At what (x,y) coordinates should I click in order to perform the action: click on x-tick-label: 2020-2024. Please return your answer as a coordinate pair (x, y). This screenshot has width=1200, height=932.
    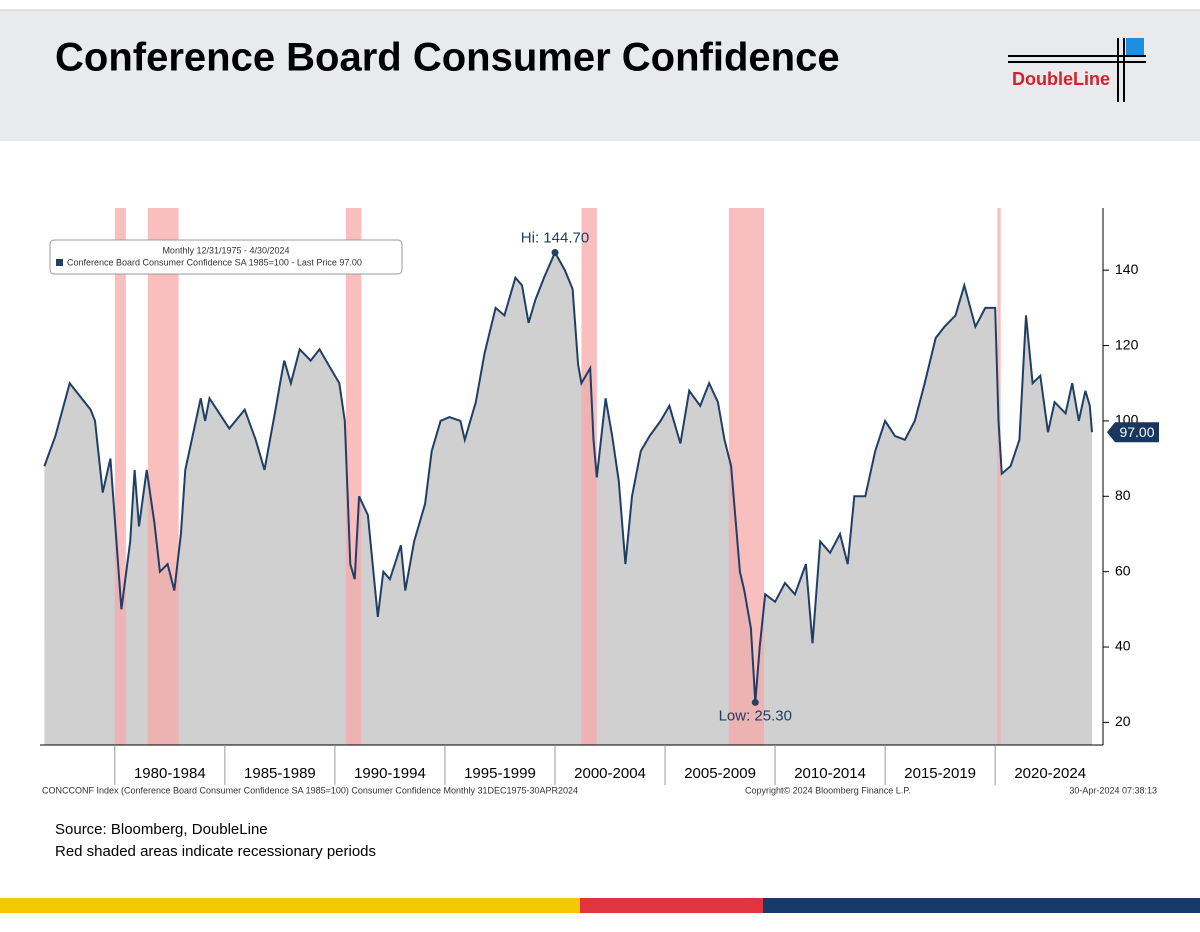
    Looking at the image, I should click on (1050, 773).